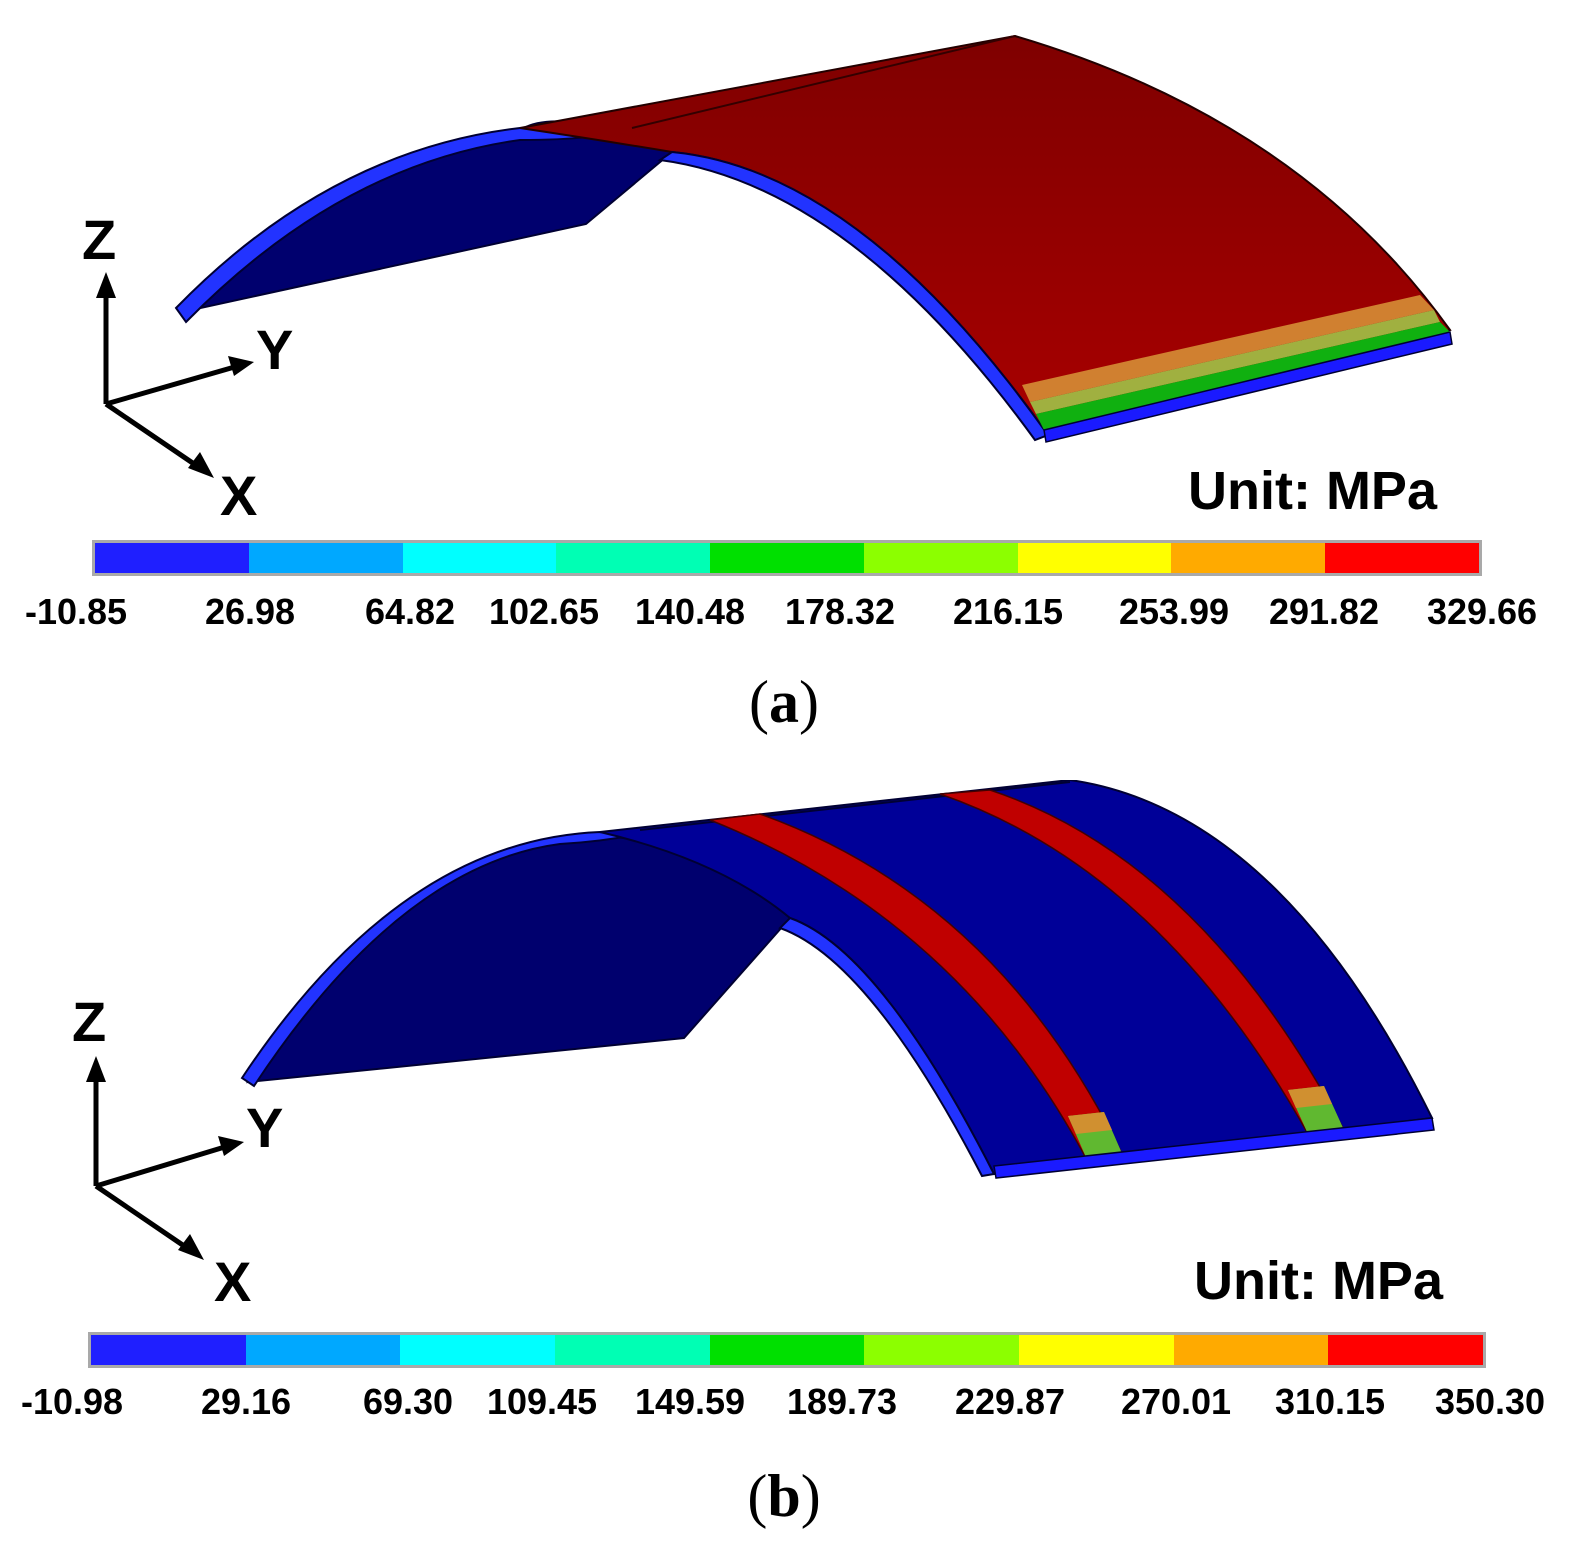 The image size is (1569, 1560). I want to click on colorbar-tick: 189.73, so click(842, 1401).